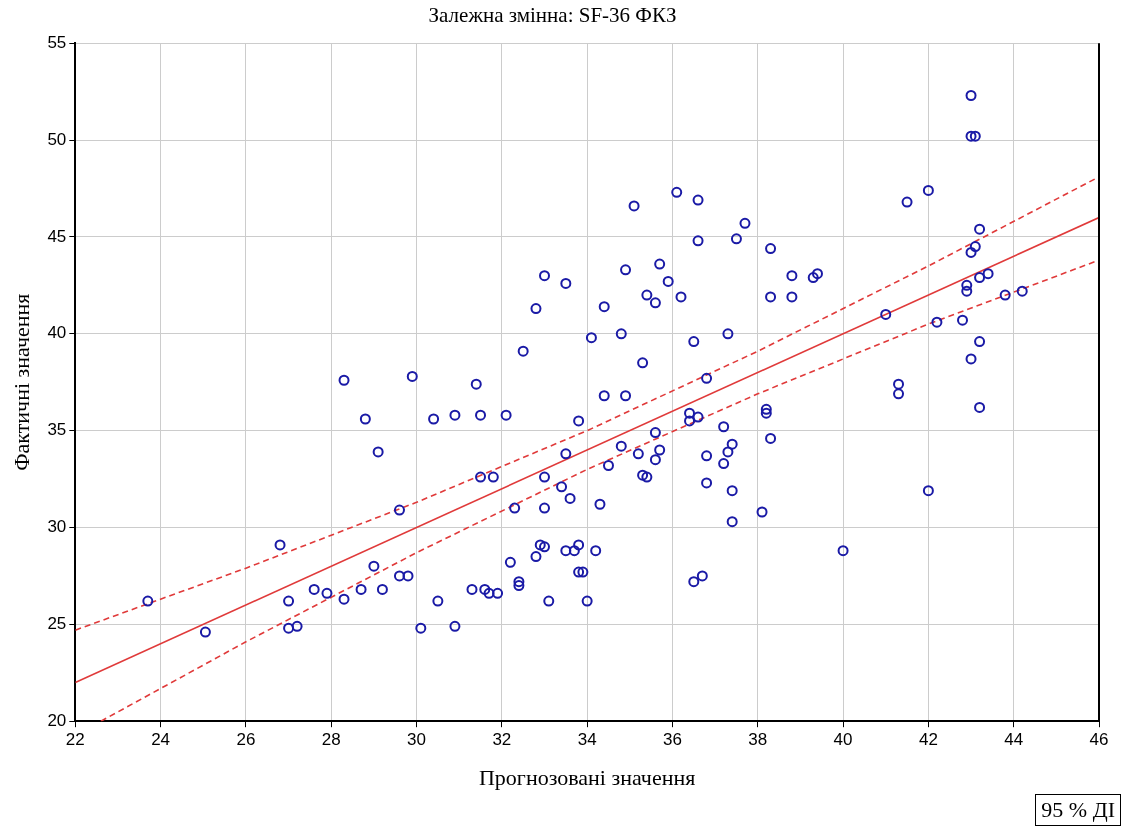 The image size is (1125, 830). Describe the element at coordinates (57, 624) in the screenshot. I see `y-tick-label: 25` at that location.